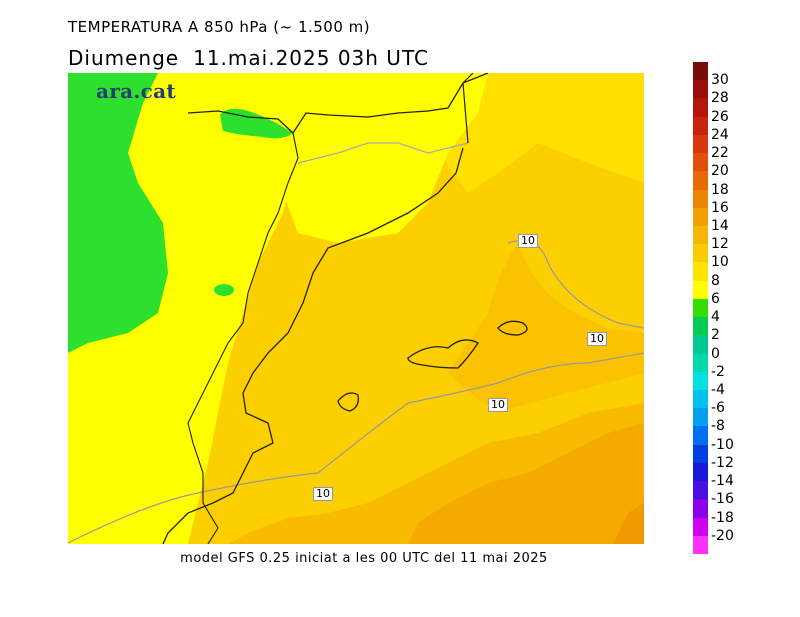  Describe the element at coordinates (512, 328) in the screenshot. I see `island-menorca` at that location.